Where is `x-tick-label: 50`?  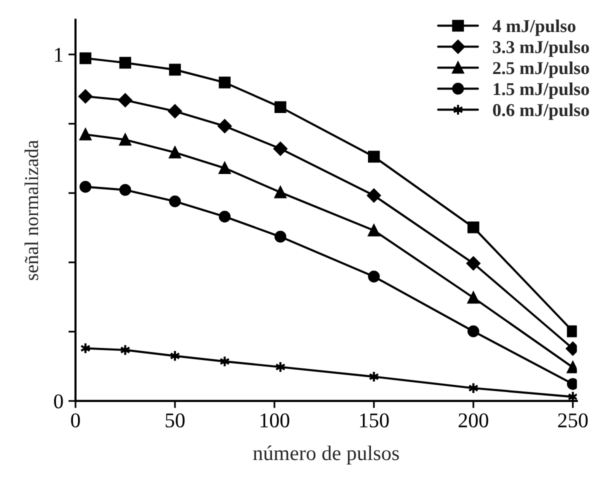 x-tick-label: 50 is located at coordinates (175, 420).